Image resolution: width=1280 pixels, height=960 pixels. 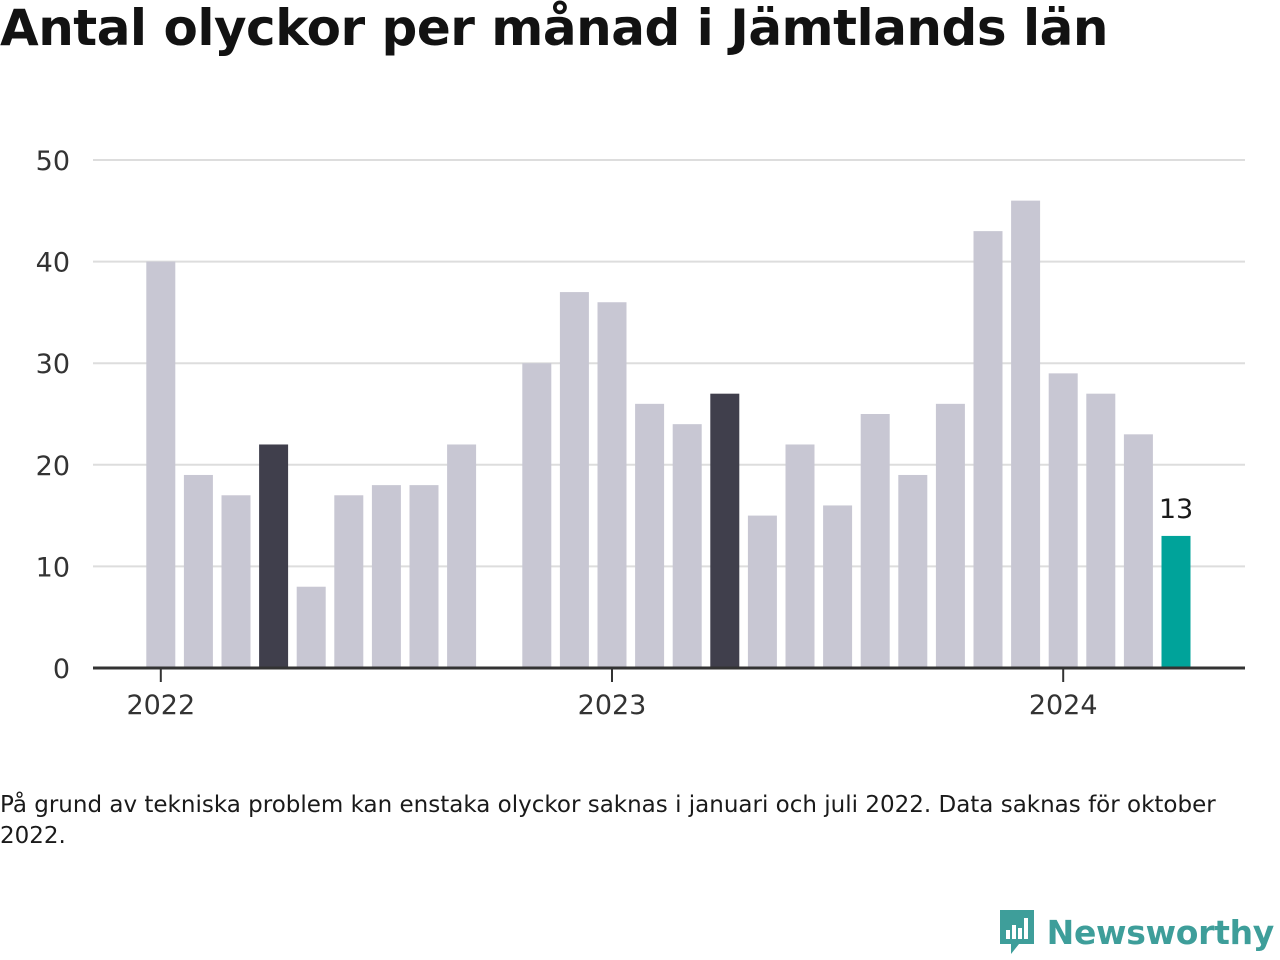 What do you see at coordinates (612, 705) in the screenshot?
I see `x-tick-label: 2023` at bounding box center [612, 705].